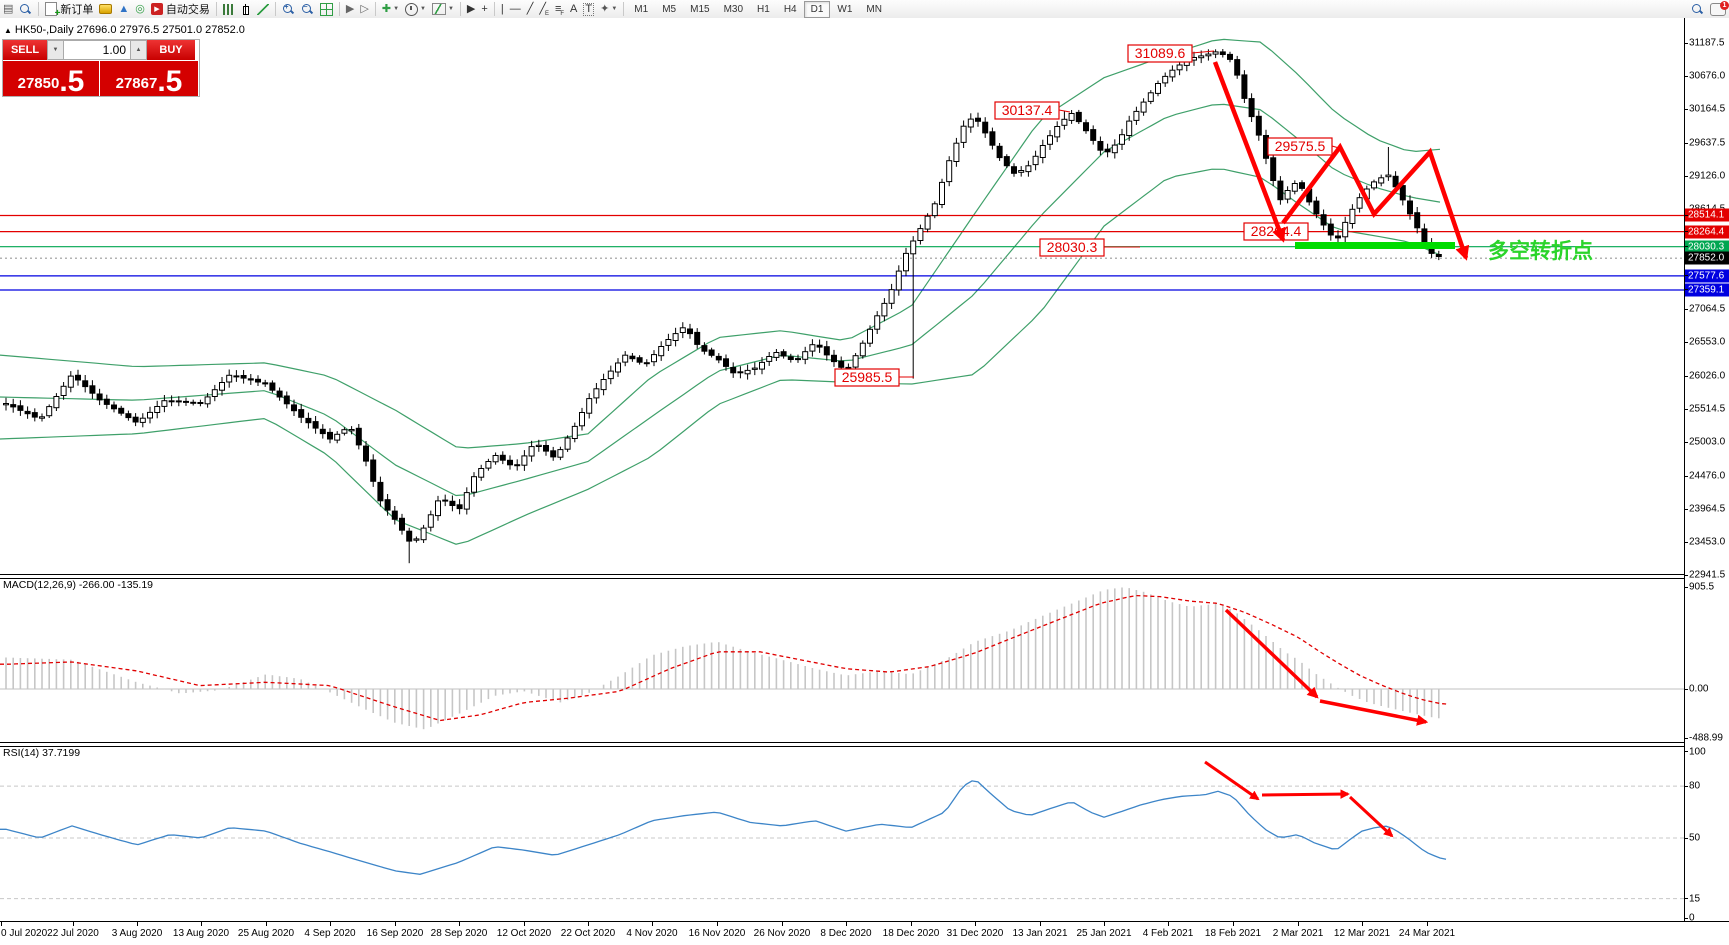 Image resolution: width=1729 pixels, height=945 pixels. I want to click on low-value: 27501.0, so click(182, 30).